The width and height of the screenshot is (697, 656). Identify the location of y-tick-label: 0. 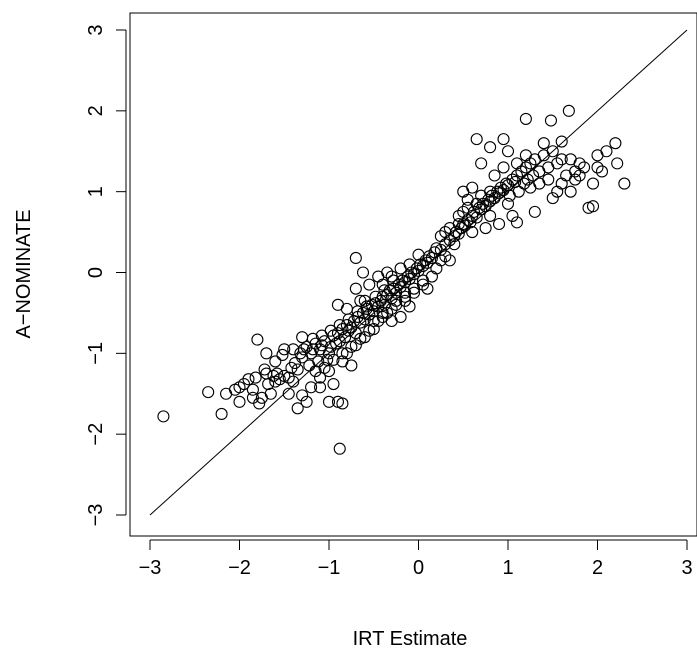
(96, 272).